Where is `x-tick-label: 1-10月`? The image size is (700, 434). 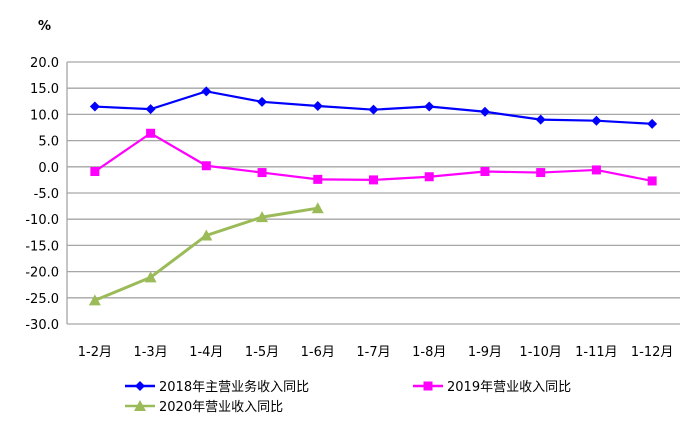
x-tick-label: 1-10月 is located at coordinates (540, 352).